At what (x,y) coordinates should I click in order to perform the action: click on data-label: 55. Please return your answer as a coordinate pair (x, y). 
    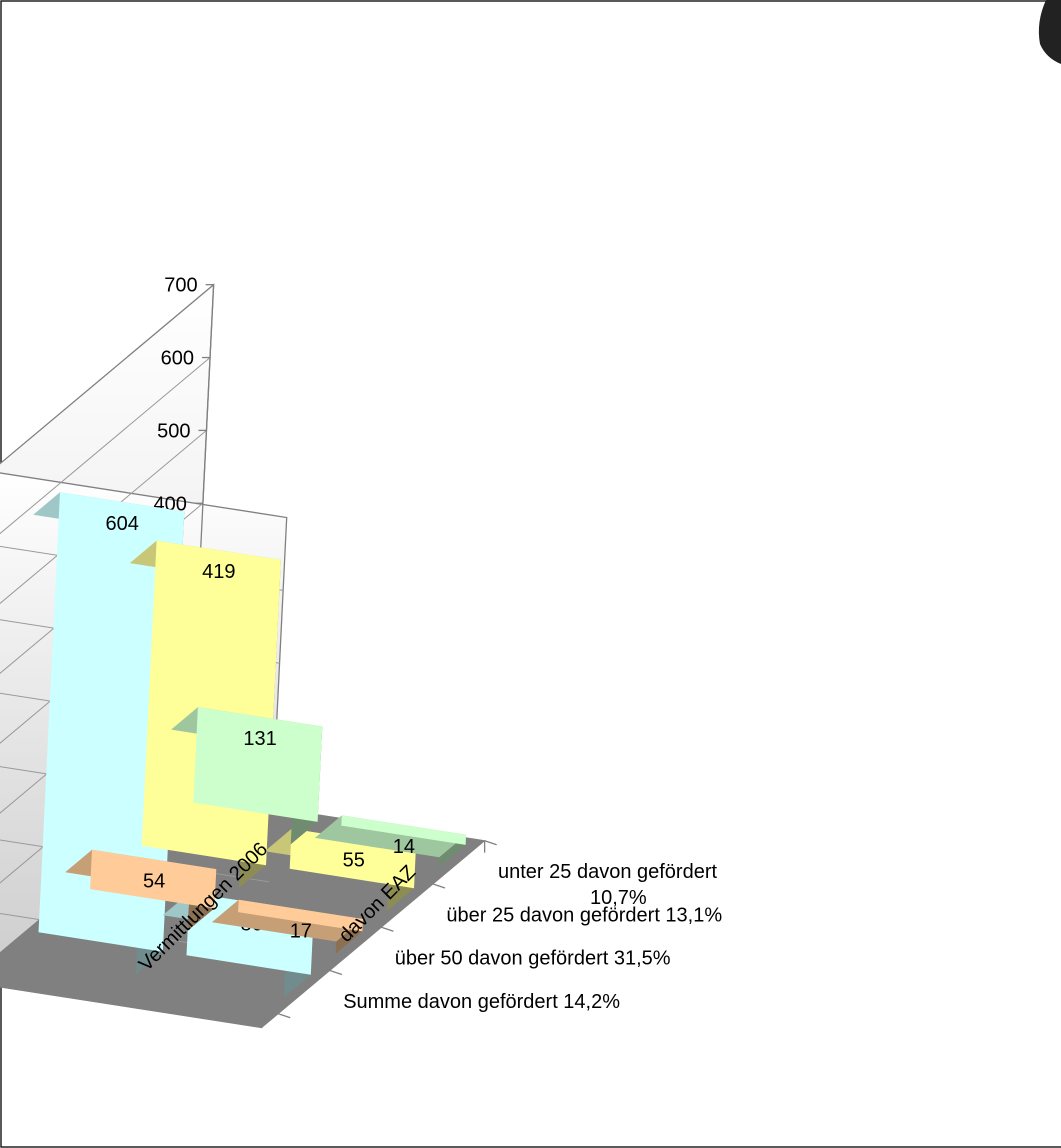
    Looking at the image, I should click on (354, 860).